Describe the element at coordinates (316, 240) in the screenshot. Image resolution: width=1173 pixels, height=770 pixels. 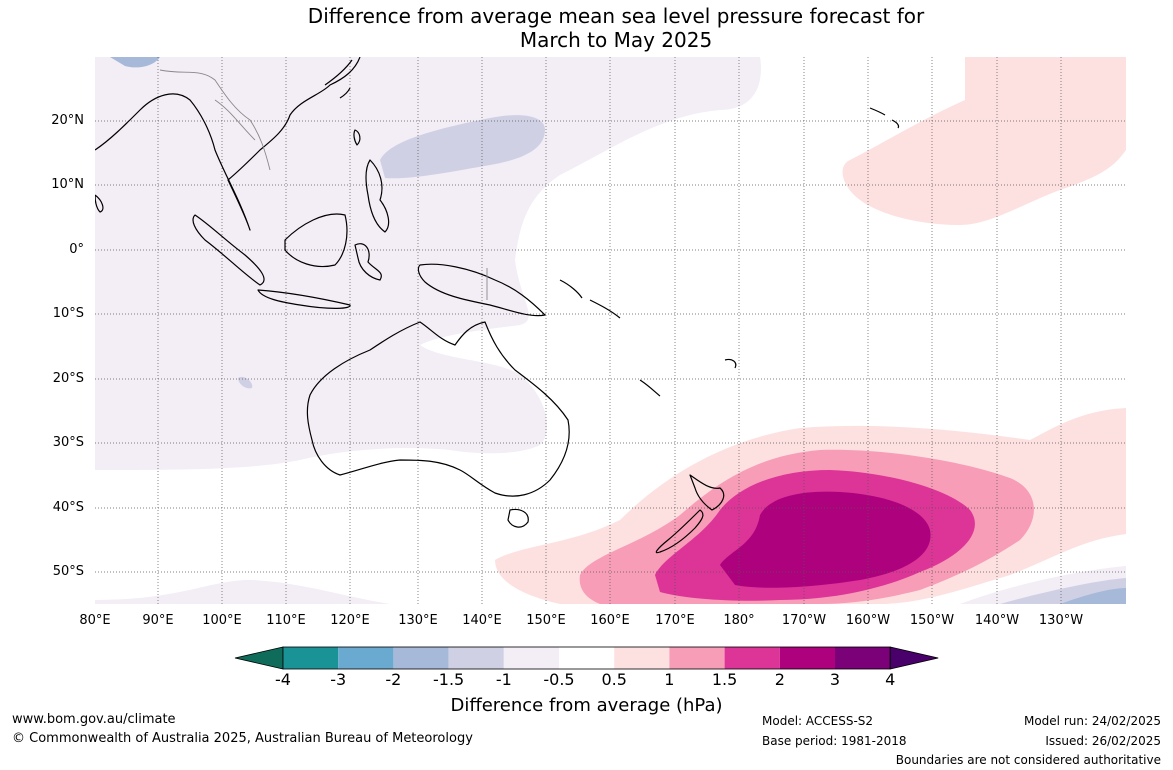
I see `borneo-coastline` at that location.